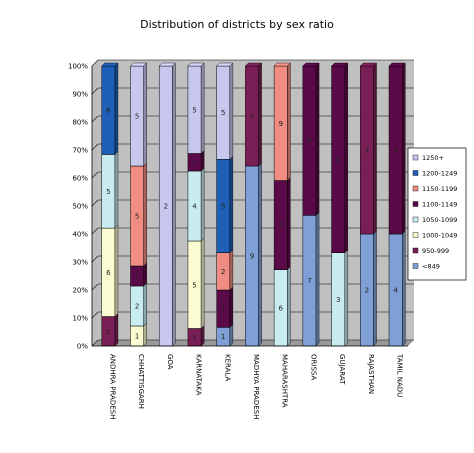  What do you see at coordinates (371, 374) in the screenshot?
I see `x-category-label: RAJASTHAN` at bounding box center [371, 374].